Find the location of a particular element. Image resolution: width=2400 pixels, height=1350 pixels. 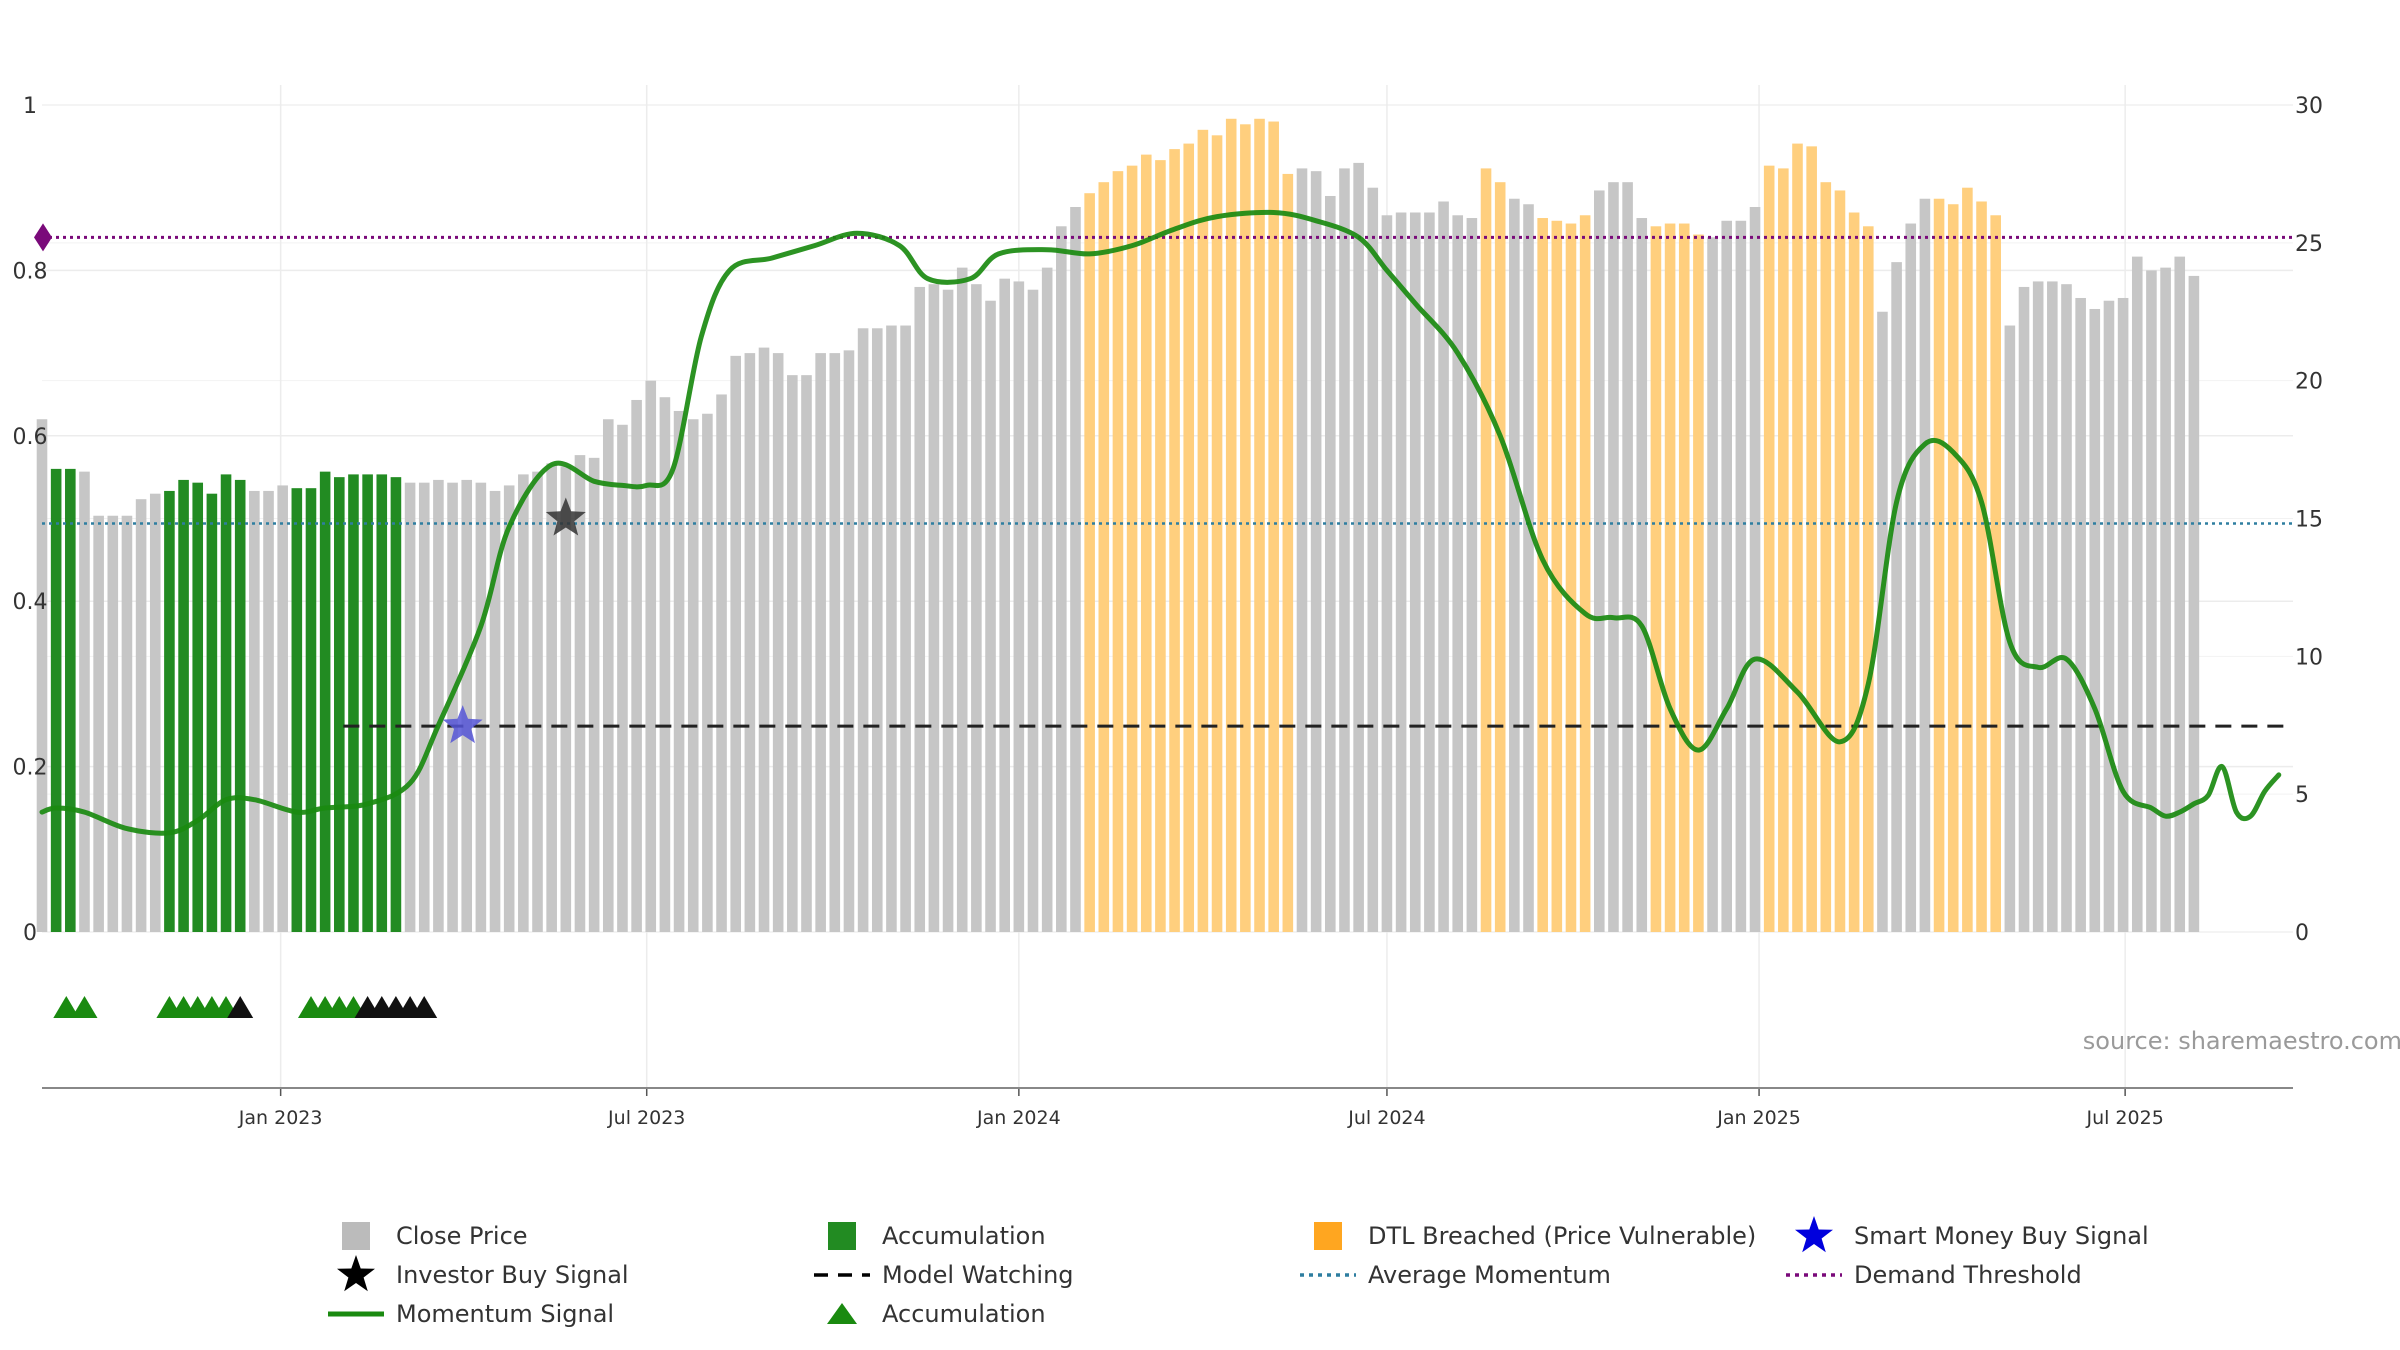

legend-label: Model Watching is located at coordinates (978, 1275).